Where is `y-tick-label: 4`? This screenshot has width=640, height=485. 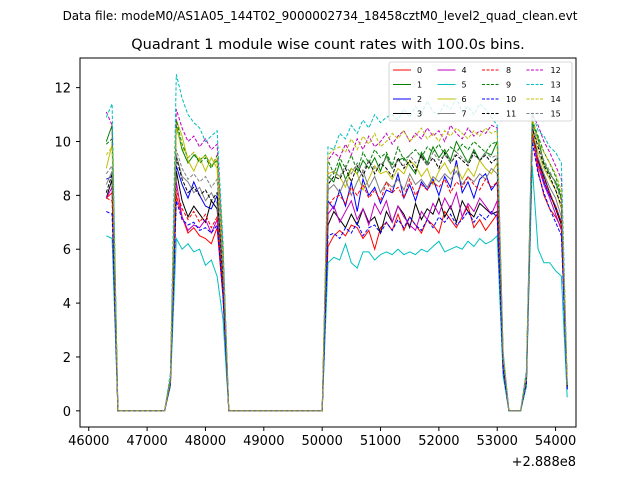 y-tick-label: 4 is located at coordinates (67, 304).